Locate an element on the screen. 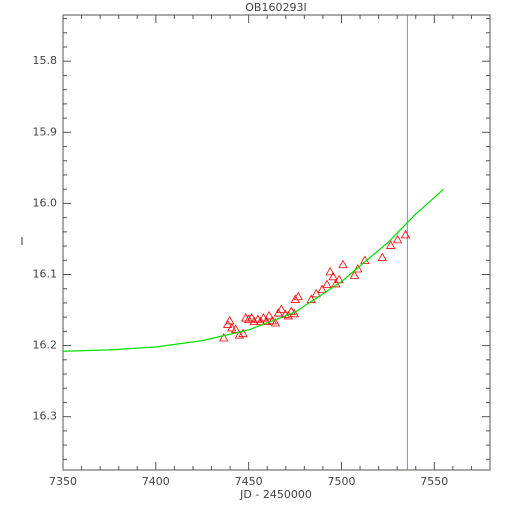 This screenshot has height=510, width=510. y-tick-label: 16.2 is located at coordinates (45, 345).